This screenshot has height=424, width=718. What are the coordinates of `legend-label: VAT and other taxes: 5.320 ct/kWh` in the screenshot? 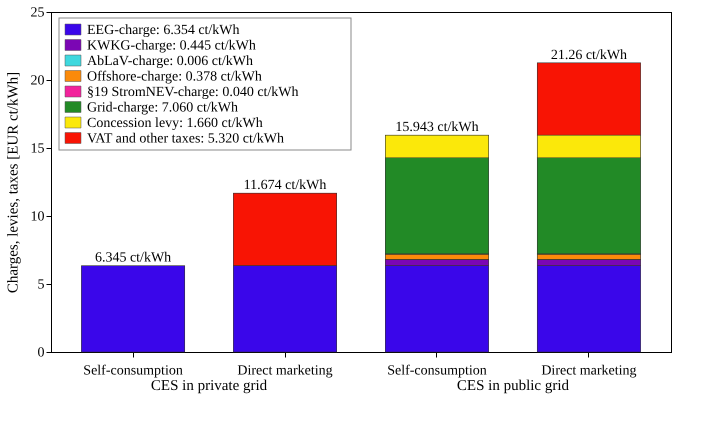 It's located at (185, 139).